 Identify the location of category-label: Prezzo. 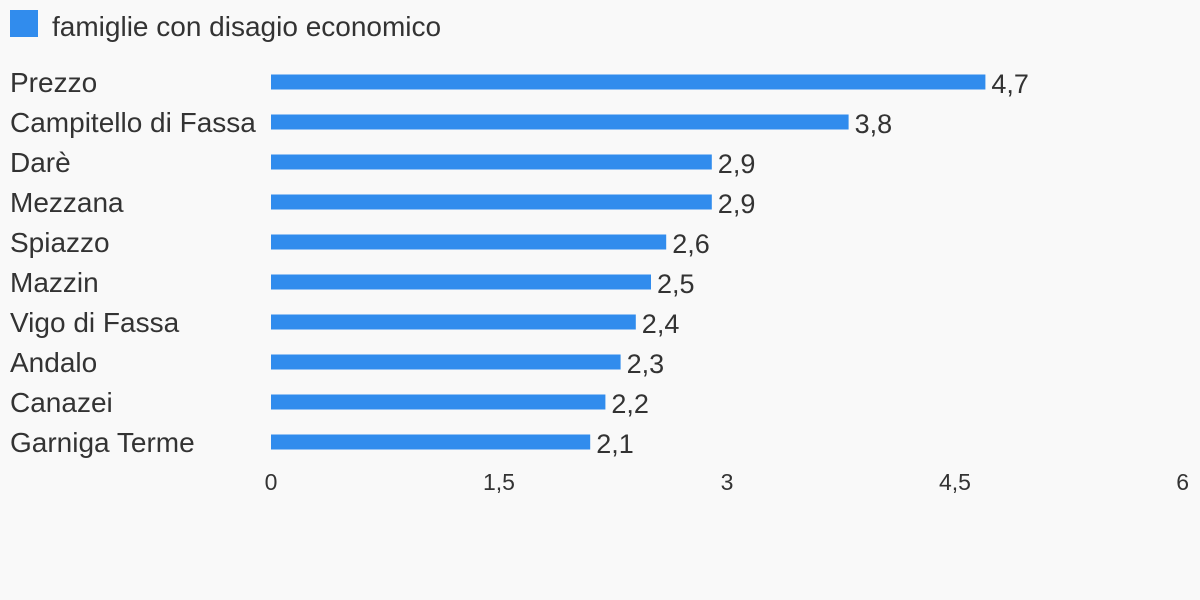
(53, 82).